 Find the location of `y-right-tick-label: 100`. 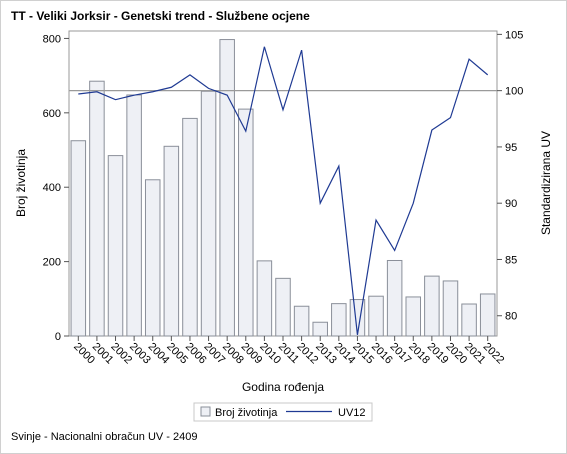

y-right-tick-label: 100 is located at coordinates (514, 92).